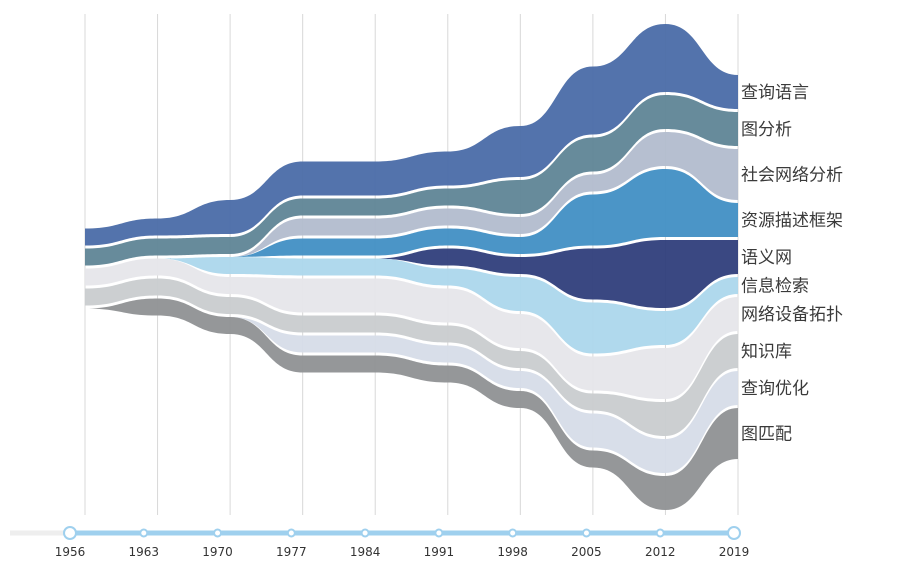  Describe the element at coordinates (586, 552) in the screenshot. I see `timeline-tick-label: 2005` at that location.